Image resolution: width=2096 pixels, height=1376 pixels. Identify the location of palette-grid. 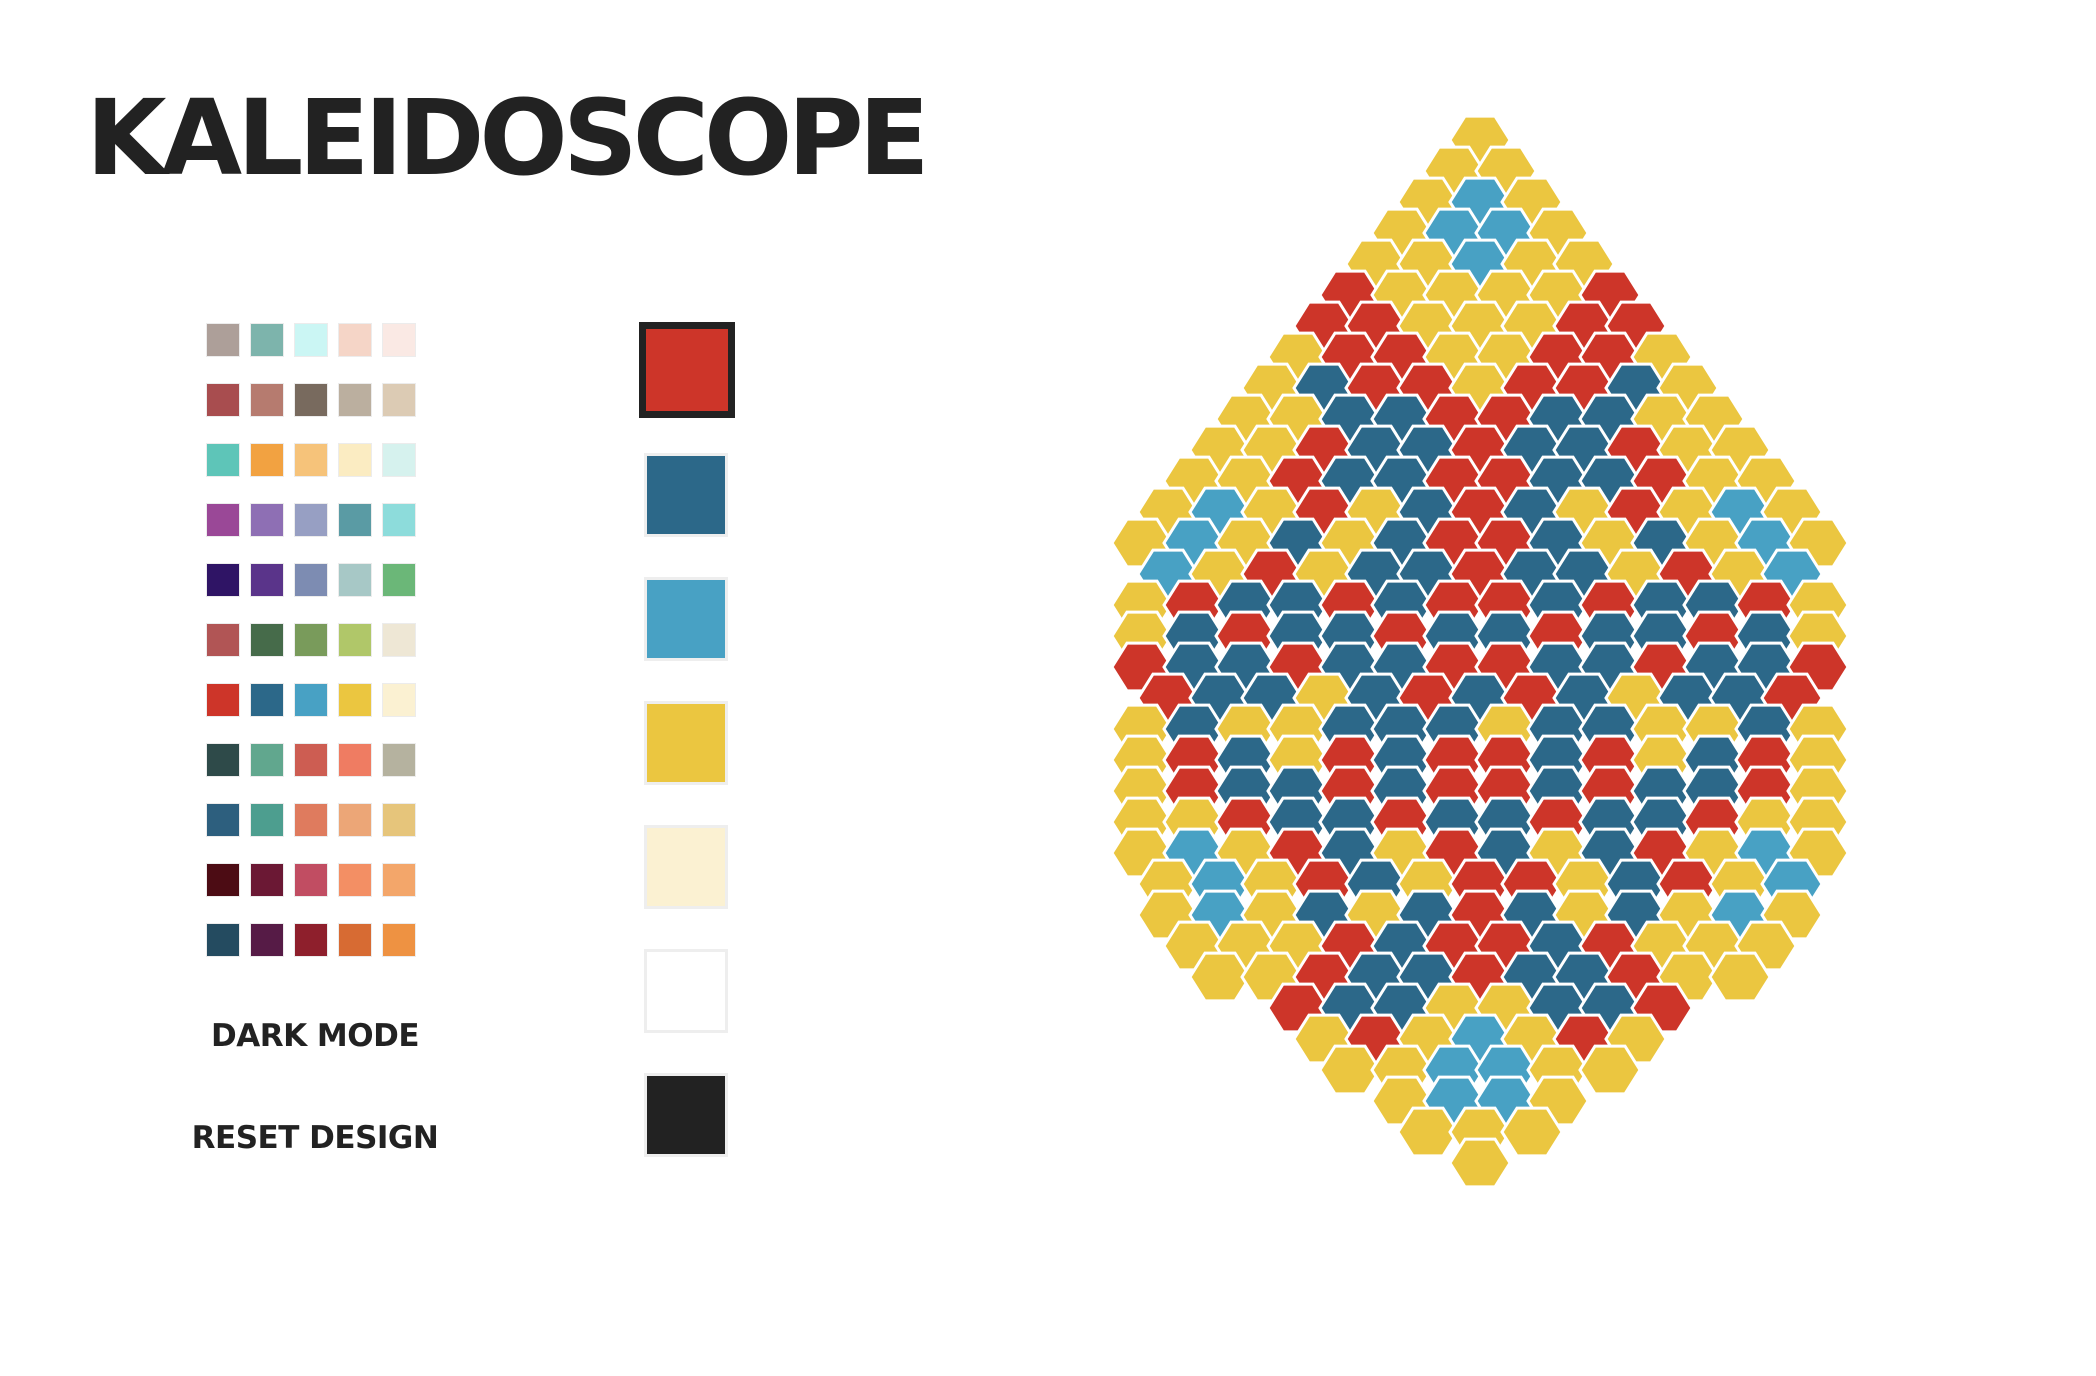
(314, 643).